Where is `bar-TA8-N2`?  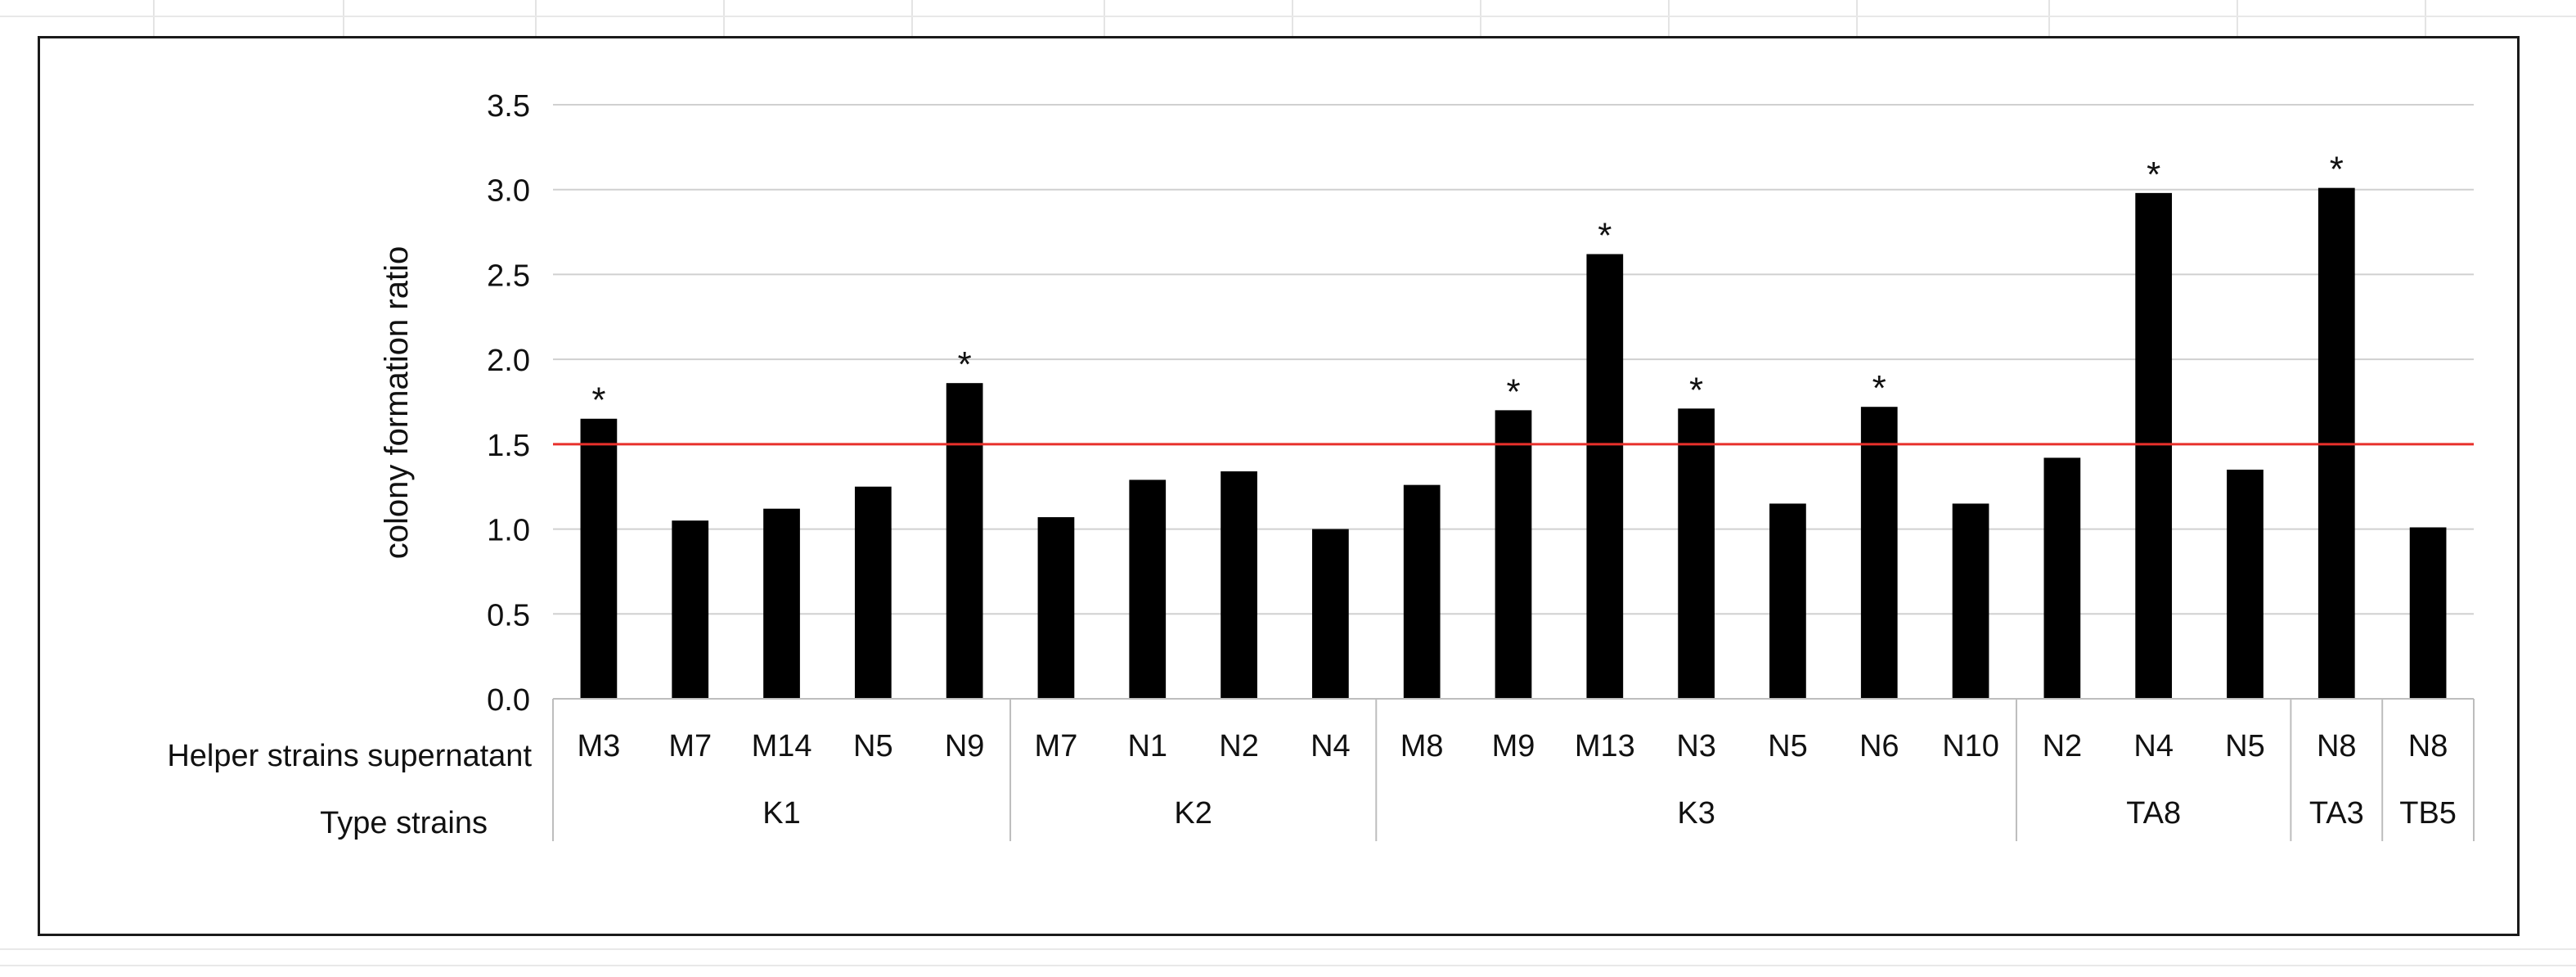 bar-TA8-N2 is located at coordinates (2062, 578).